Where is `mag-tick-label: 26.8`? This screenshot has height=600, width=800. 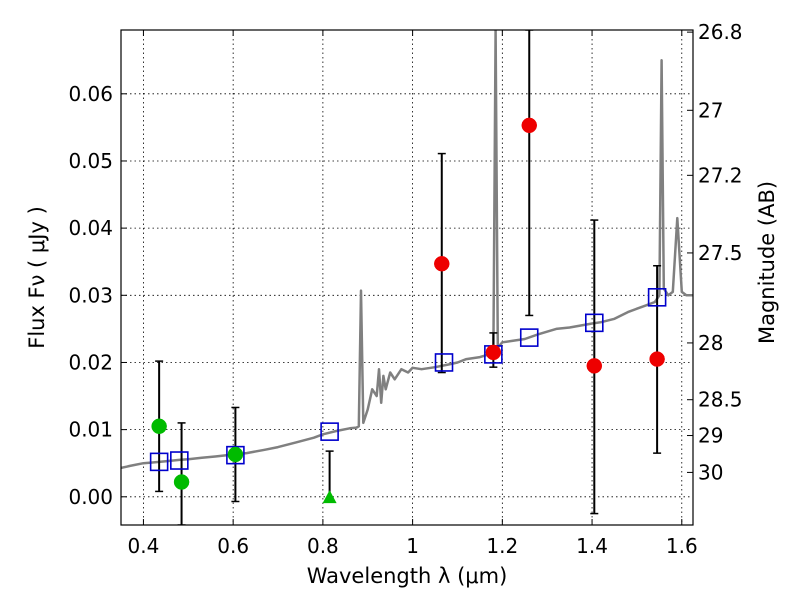
mag-tick-label: 26.8 is located at coordinates (720, 32).